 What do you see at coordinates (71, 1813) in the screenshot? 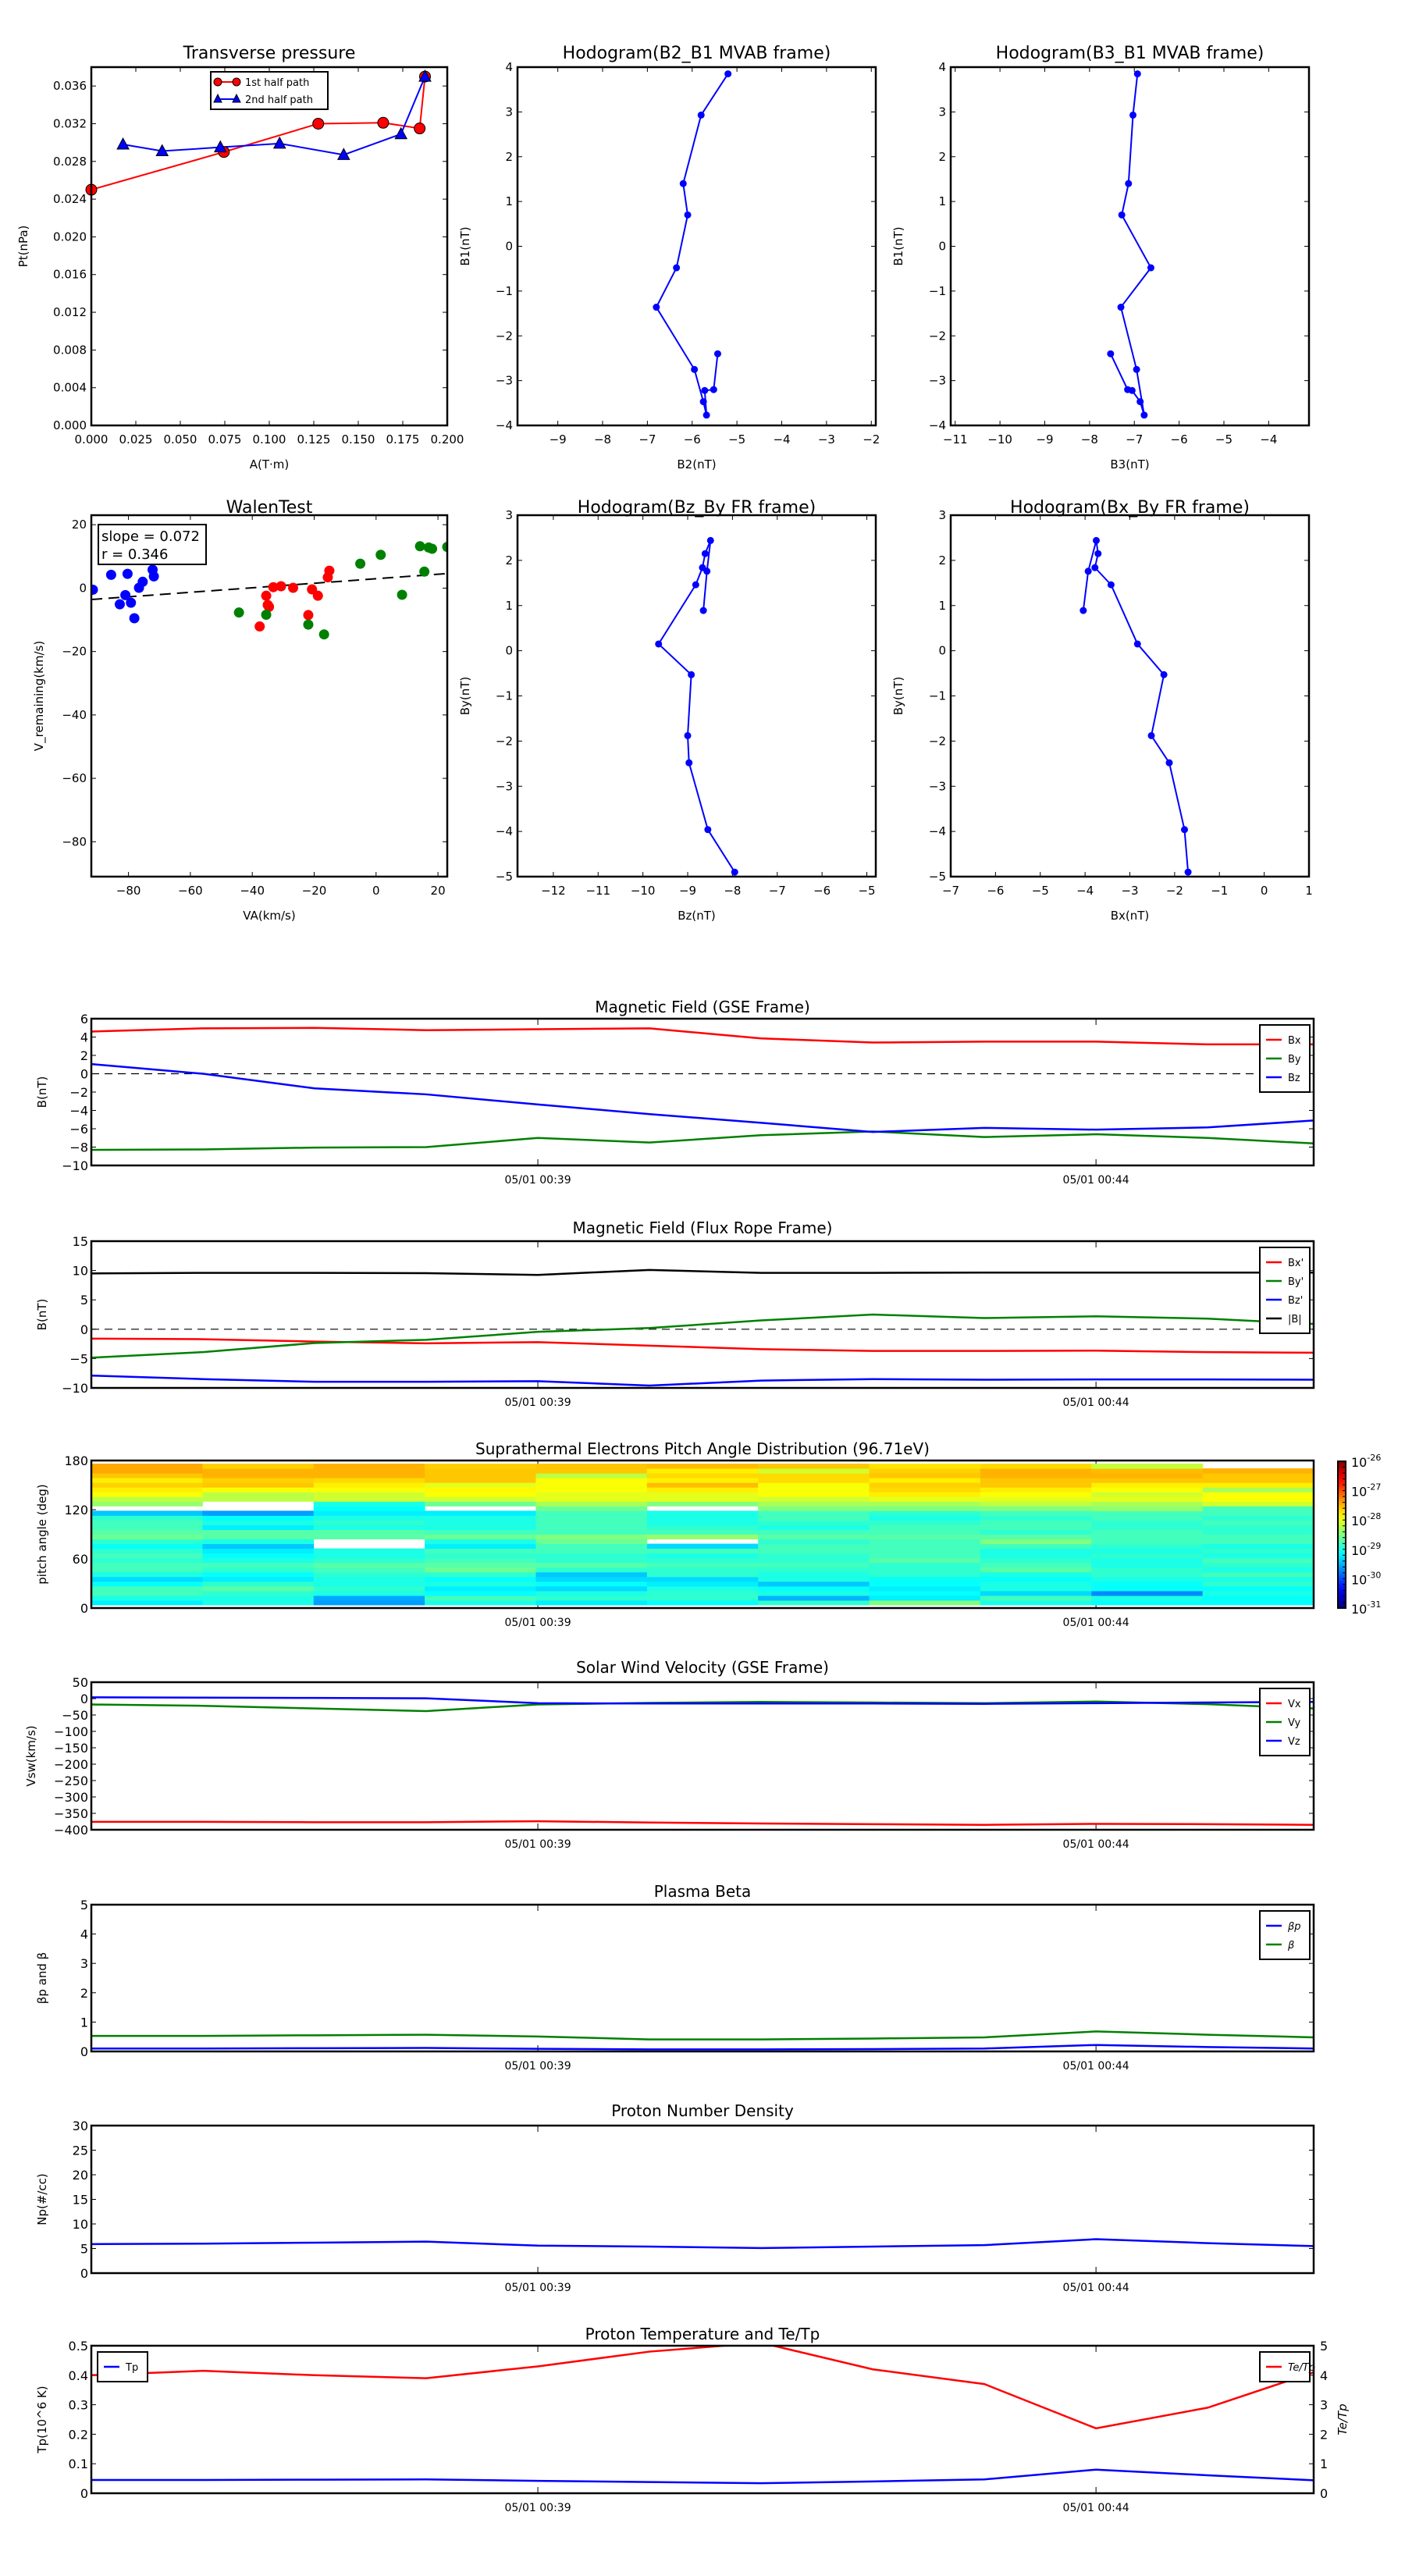
I see `y-tick-label: −350` at bounding box center [71, 1813].